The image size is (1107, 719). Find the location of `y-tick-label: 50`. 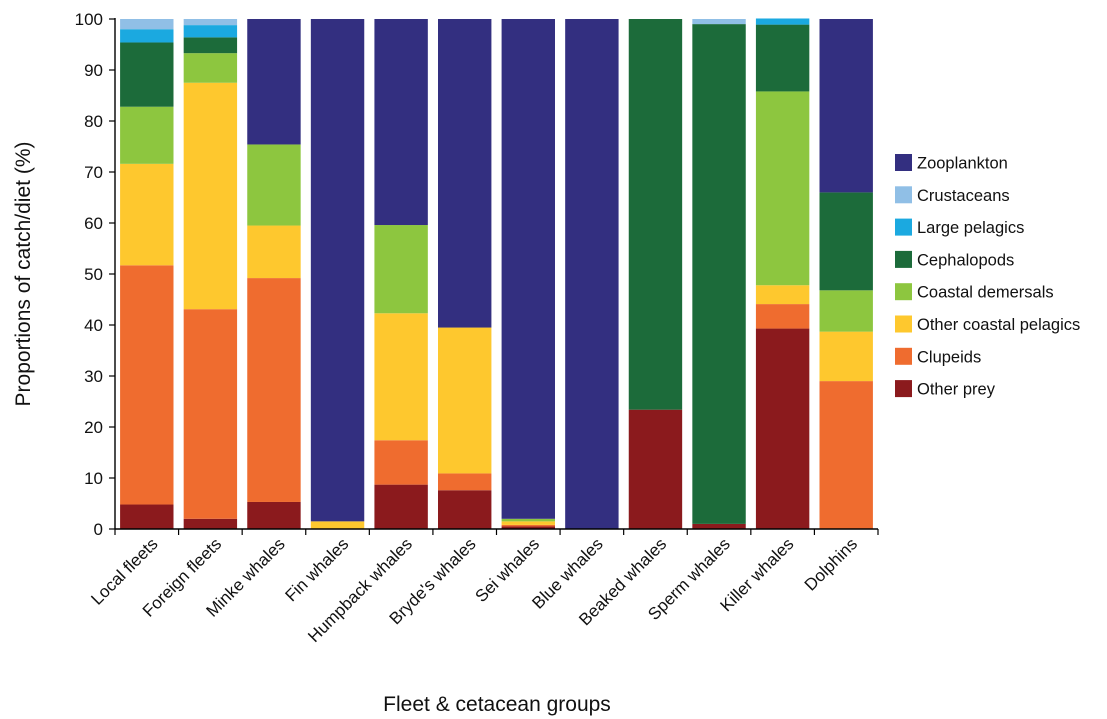

y-tick-label: 50 is located at coordinates (93, 274).